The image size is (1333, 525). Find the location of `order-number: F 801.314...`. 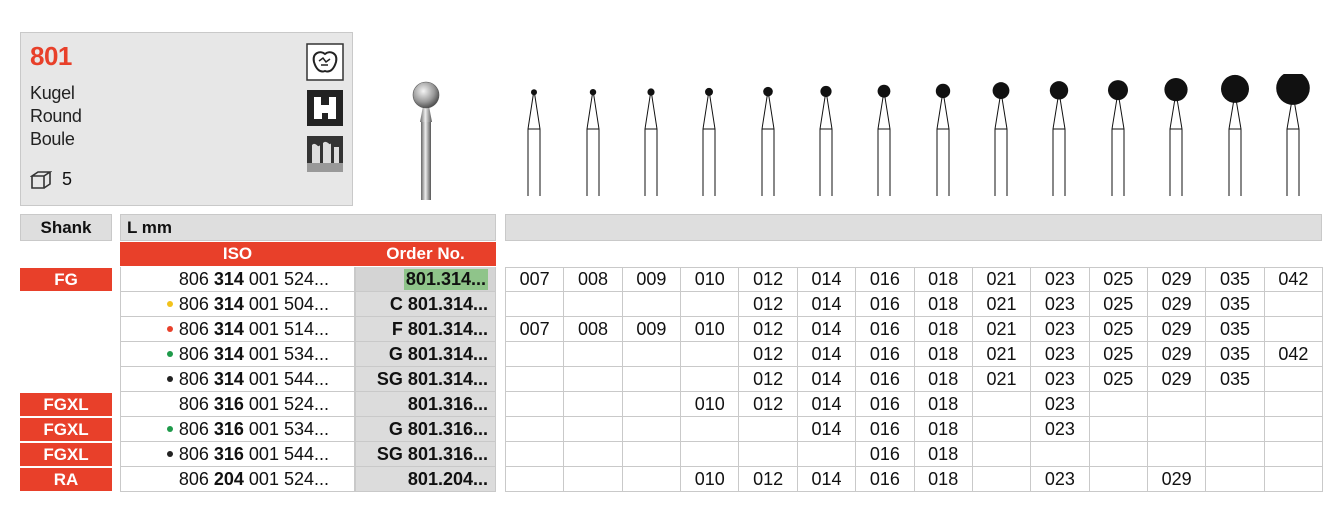

order-number: F 801.314... is located at coordinates (425, 329).